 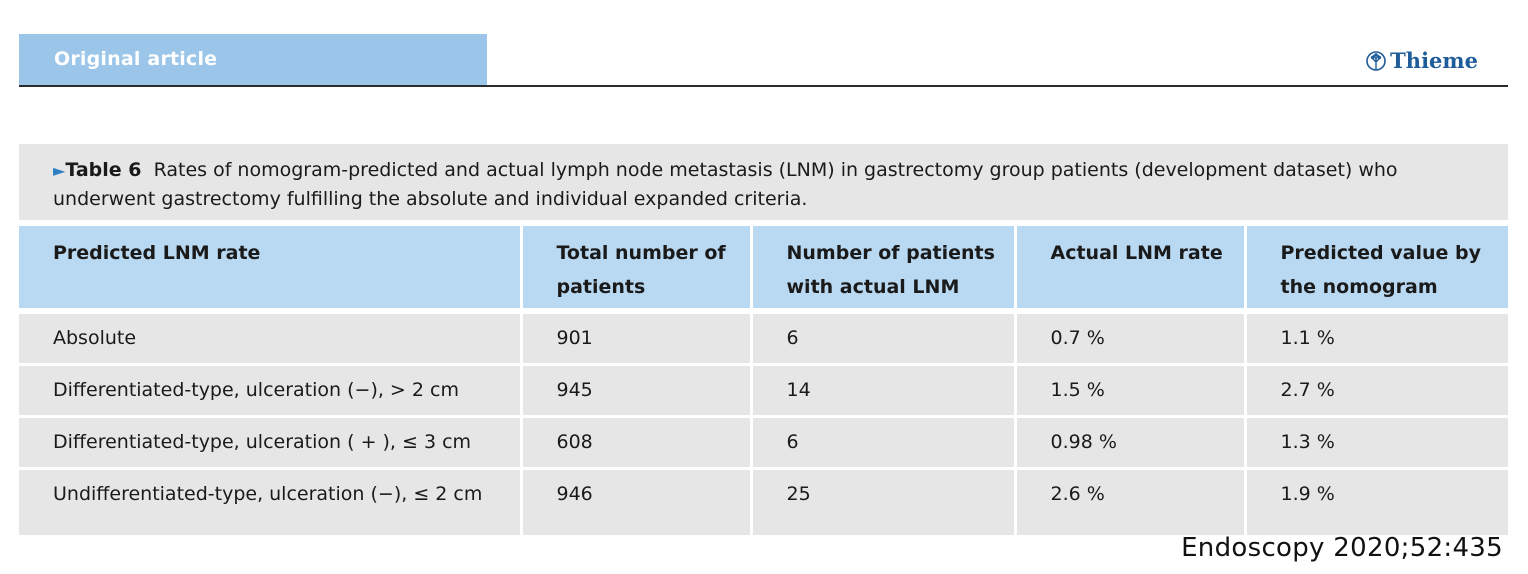 I want to click on table-cell: 2.6 %, so click(x=1131, y=501).